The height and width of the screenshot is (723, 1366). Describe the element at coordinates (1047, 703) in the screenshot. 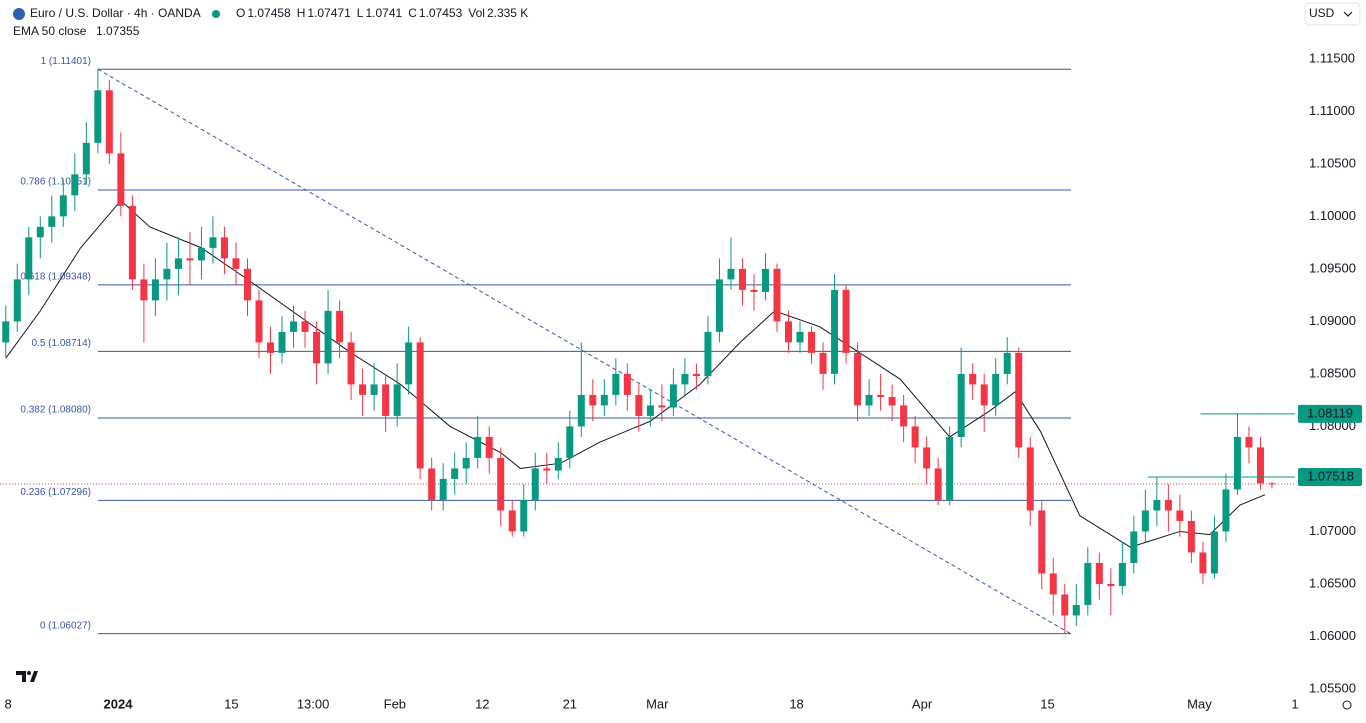

I see `x-tick-label: 15` at that location.